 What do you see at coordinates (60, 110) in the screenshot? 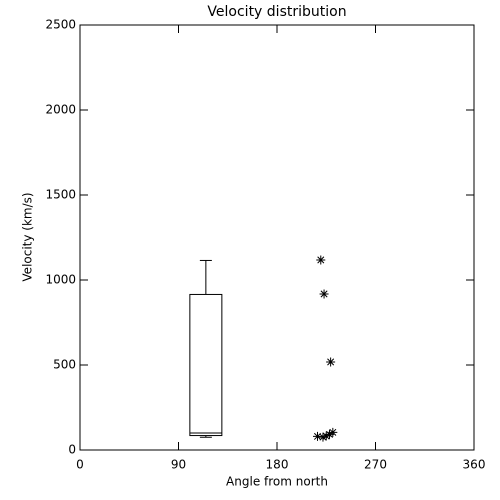
I see `y-tick-label: 2000` at bounding box center [60, 110].